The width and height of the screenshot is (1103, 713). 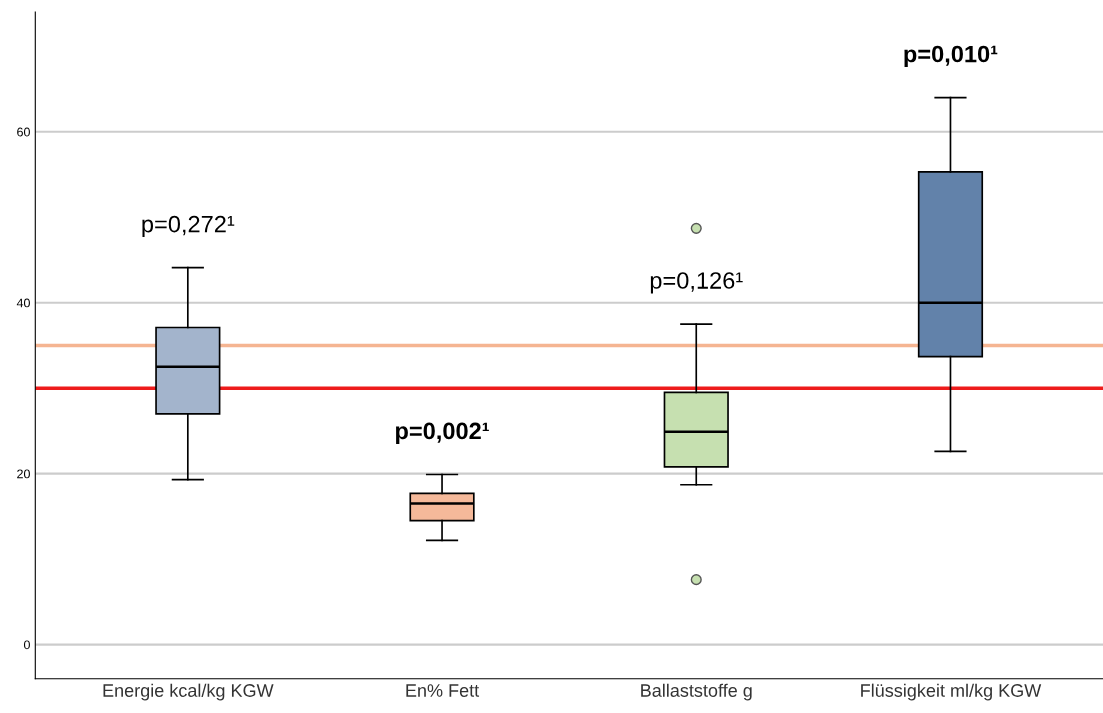 What do you see at coordinates (443, 690) in the screenshot?
I see `x-tick-label: En% Fett` at bounding box center [443, 690].